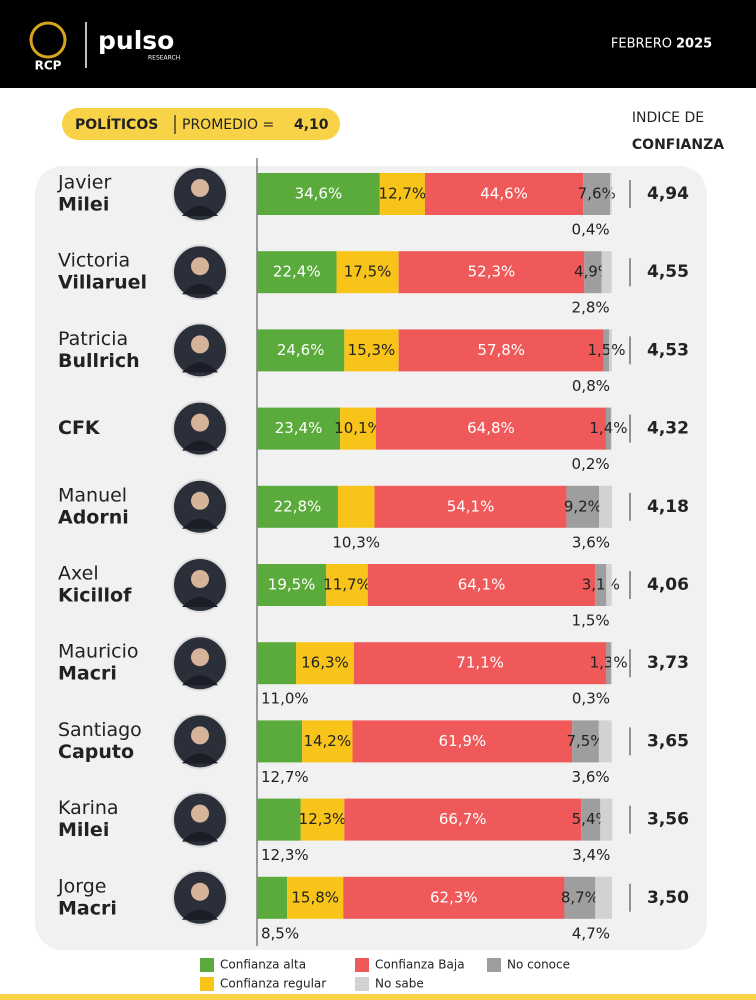  What do you see at coordinates (694, 44) in the screenshot?
I see `header-year: 2025` at bounding box center [694, 44].